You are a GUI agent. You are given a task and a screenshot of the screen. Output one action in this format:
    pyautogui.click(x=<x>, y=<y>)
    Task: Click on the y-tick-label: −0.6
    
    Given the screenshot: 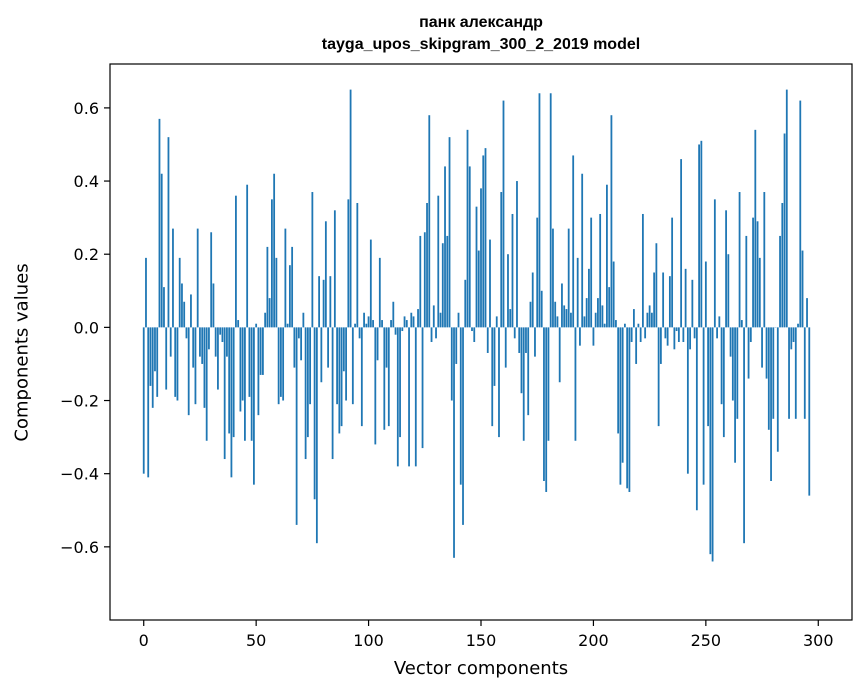 What is the action you would take?
    pyautogui.click(x=79, y=547)
    